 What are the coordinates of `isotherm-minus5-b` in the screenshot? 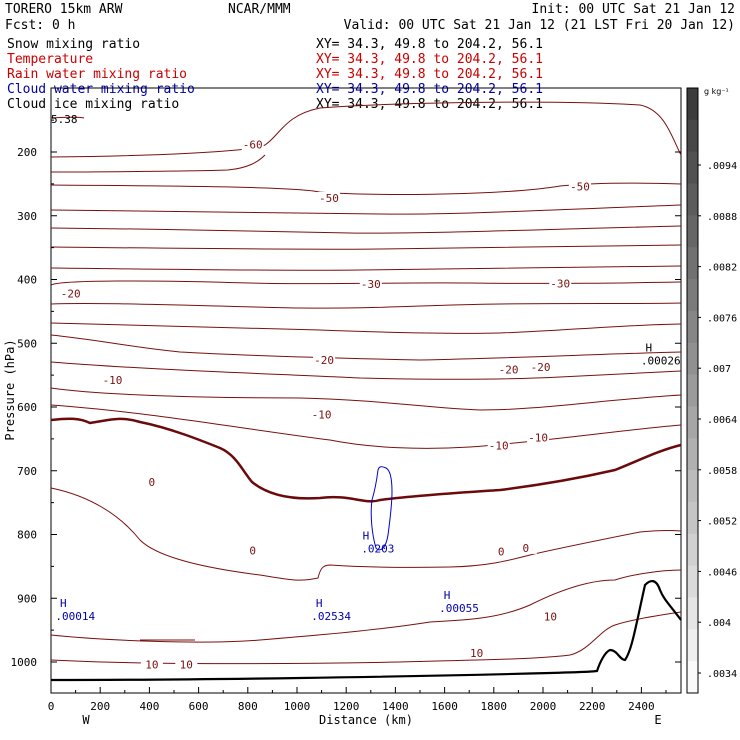 It's located at (366, 426).